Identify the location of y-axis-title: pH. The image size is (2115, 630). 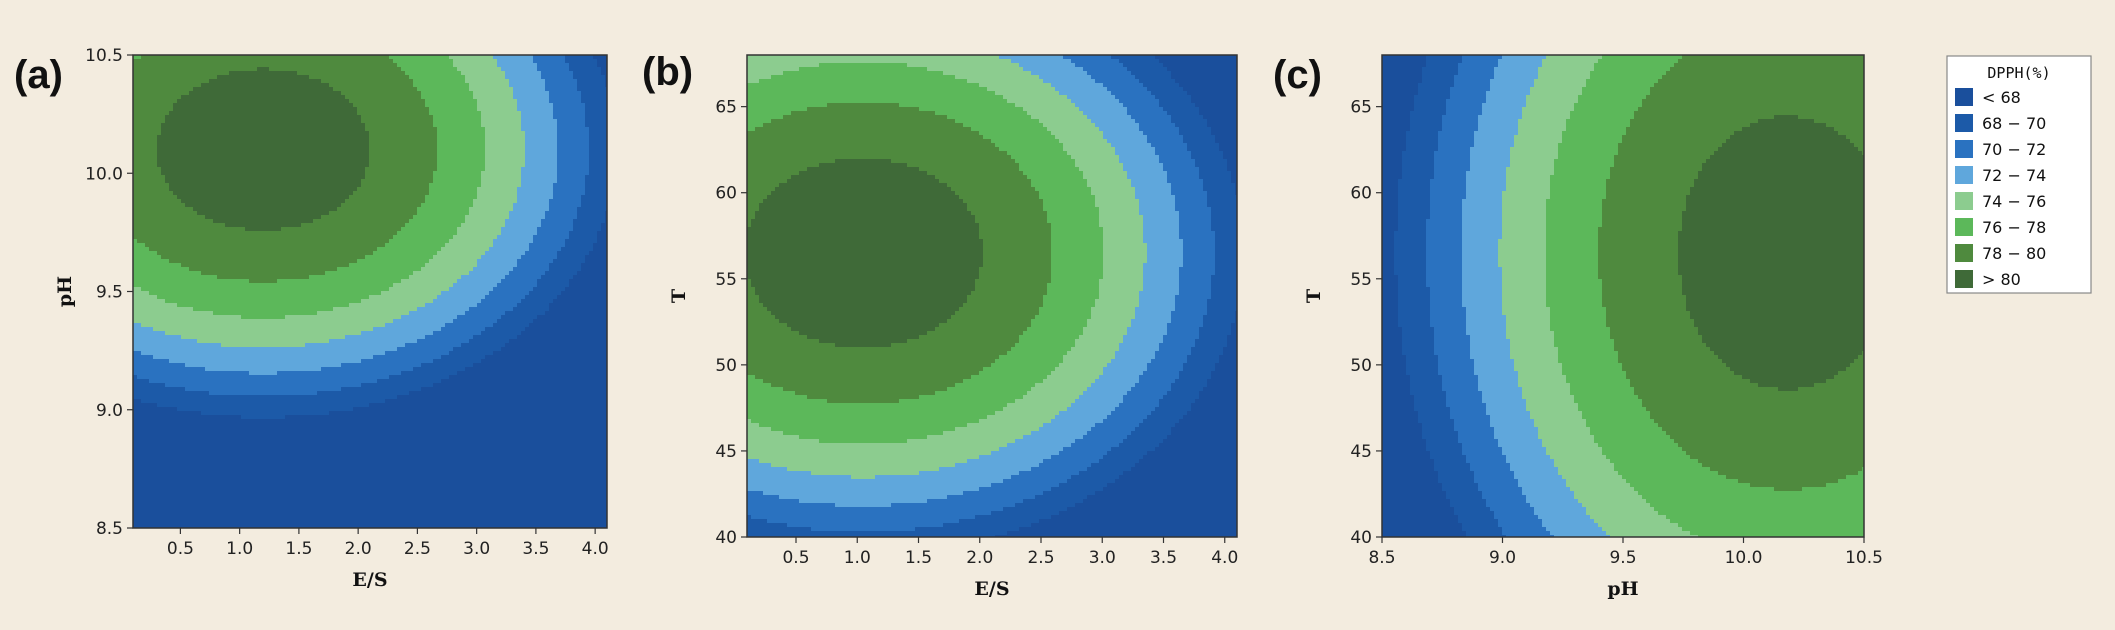
(65, 291).